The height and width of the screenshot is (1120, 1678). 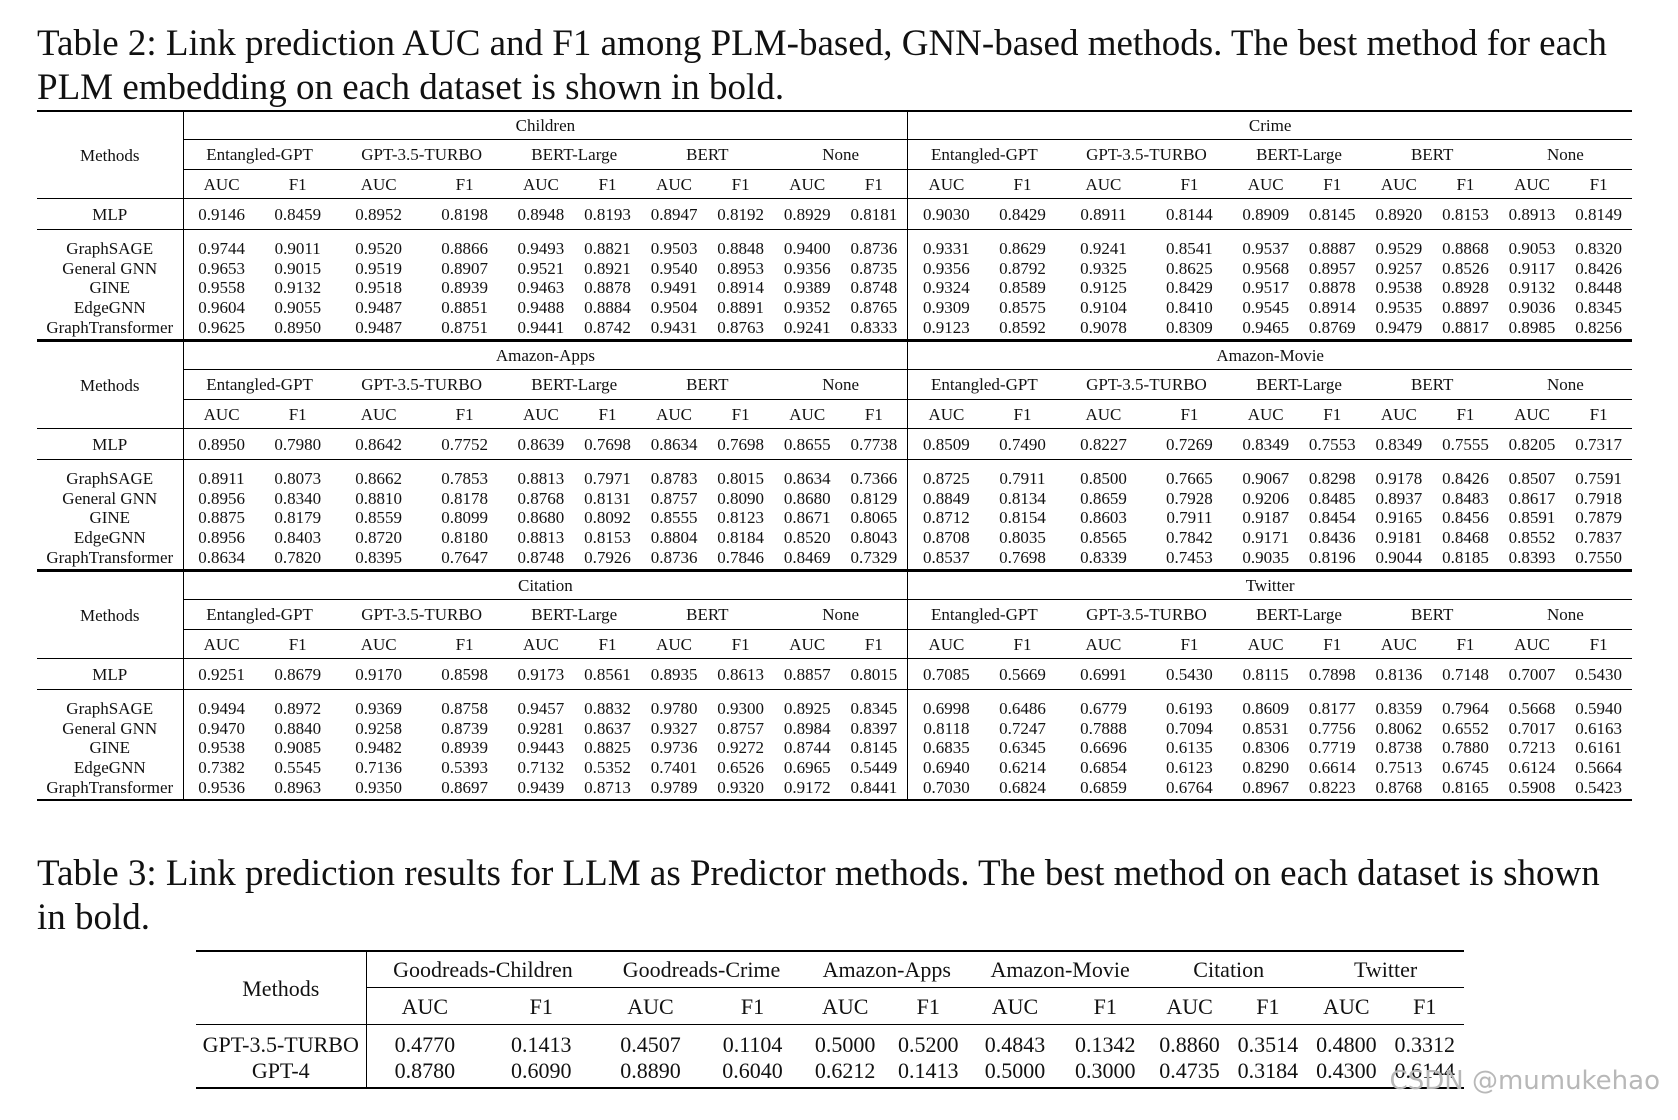 What do you see at coordinates (109, 308) in the screenshot?
I see `method-name: EdgeGNN` at bounding box center [109, 308].